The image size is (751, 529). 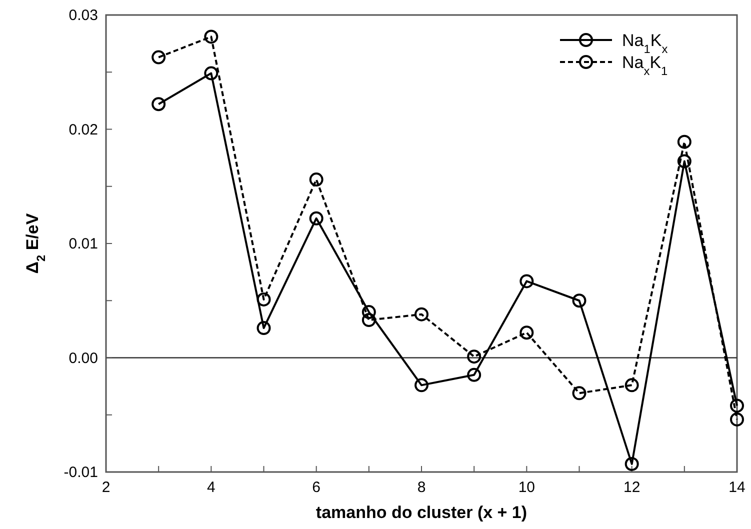 What do you see at coordinates (421, 487) in the screenshot?
I see `x-tick-label: 8` at bounding box center [421, 487].